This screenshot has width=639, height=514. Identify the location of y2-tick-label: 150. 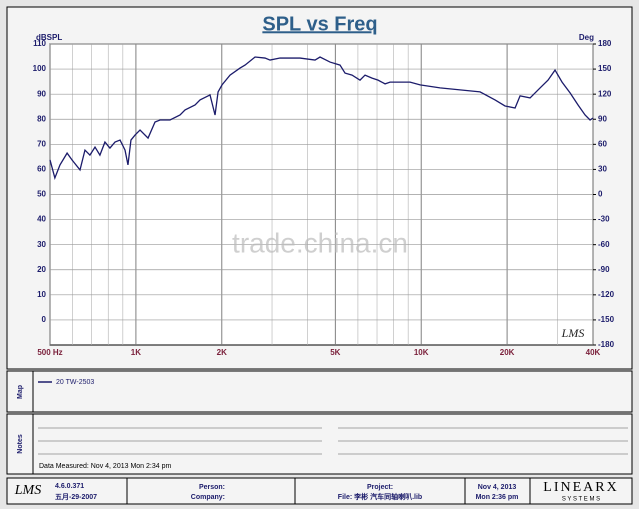
(605, 68).